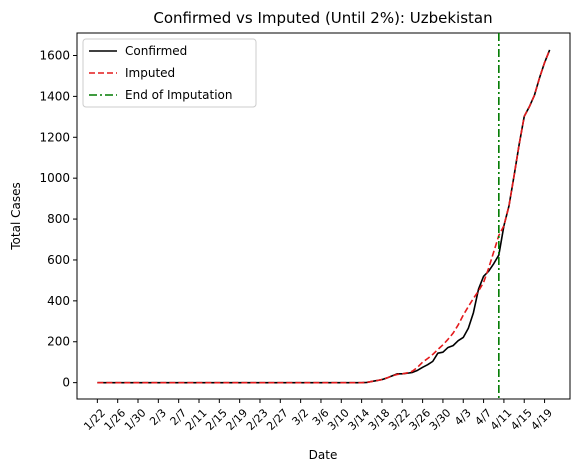 This screenshot has height=473, width=580. I want to click on x-tick-label: 3/10, so click(338, 419).